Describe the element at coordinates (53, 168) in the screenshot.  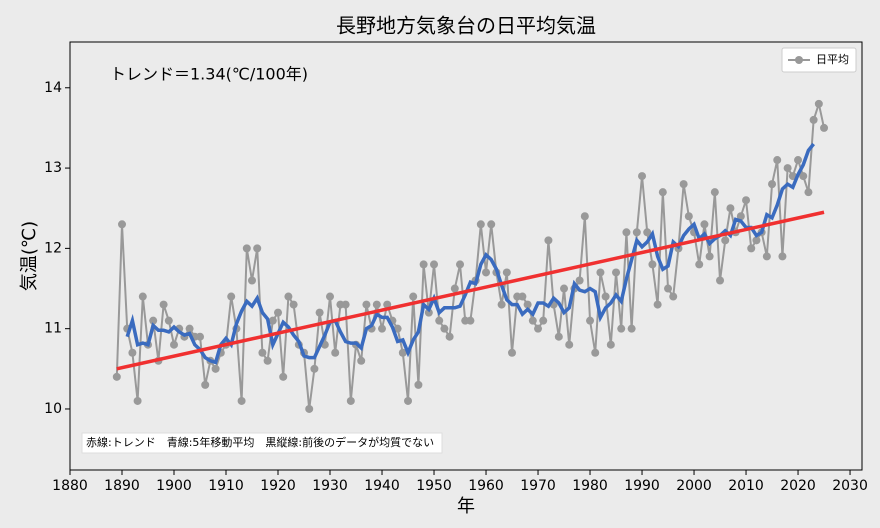
I see `y-tick-label: 13` at that location.